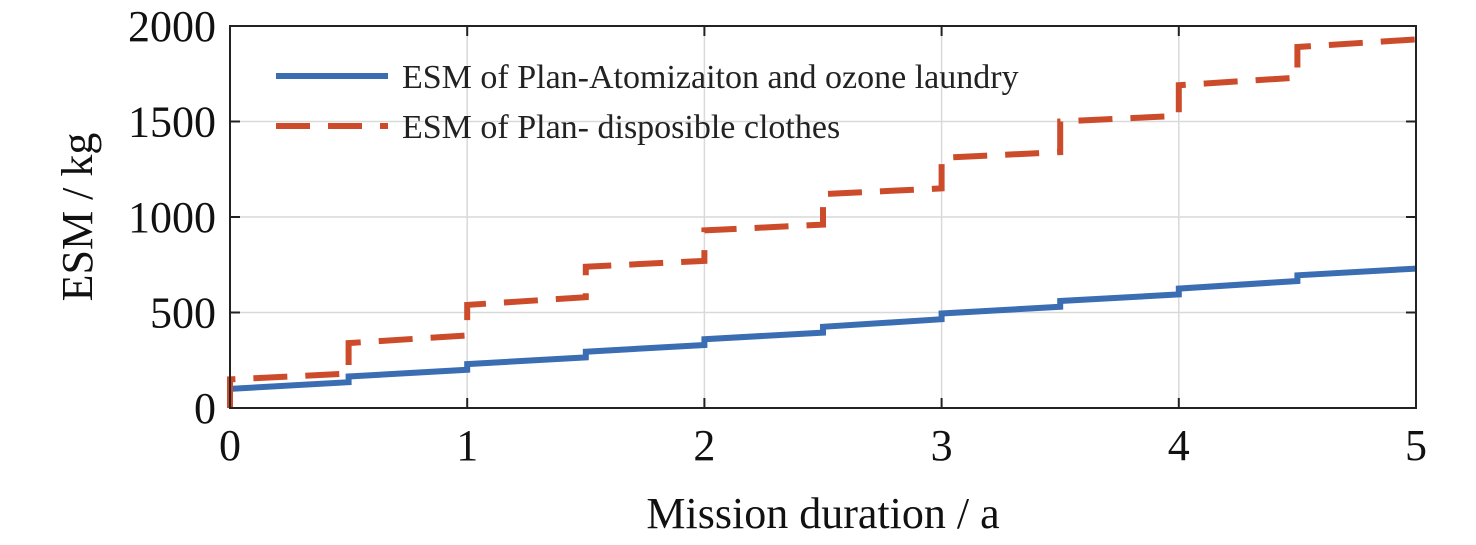  I want to click on y-tick-label: 0, so click(205, 408).